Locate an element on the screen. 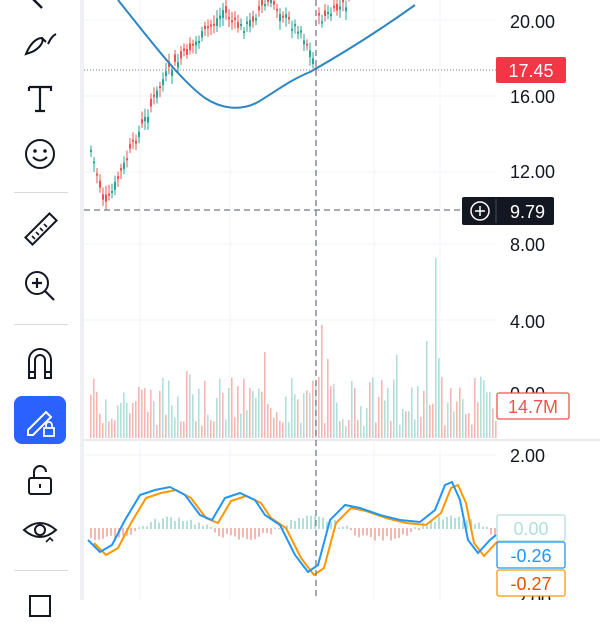  last-price-tag is located at coordinates (531, 70).